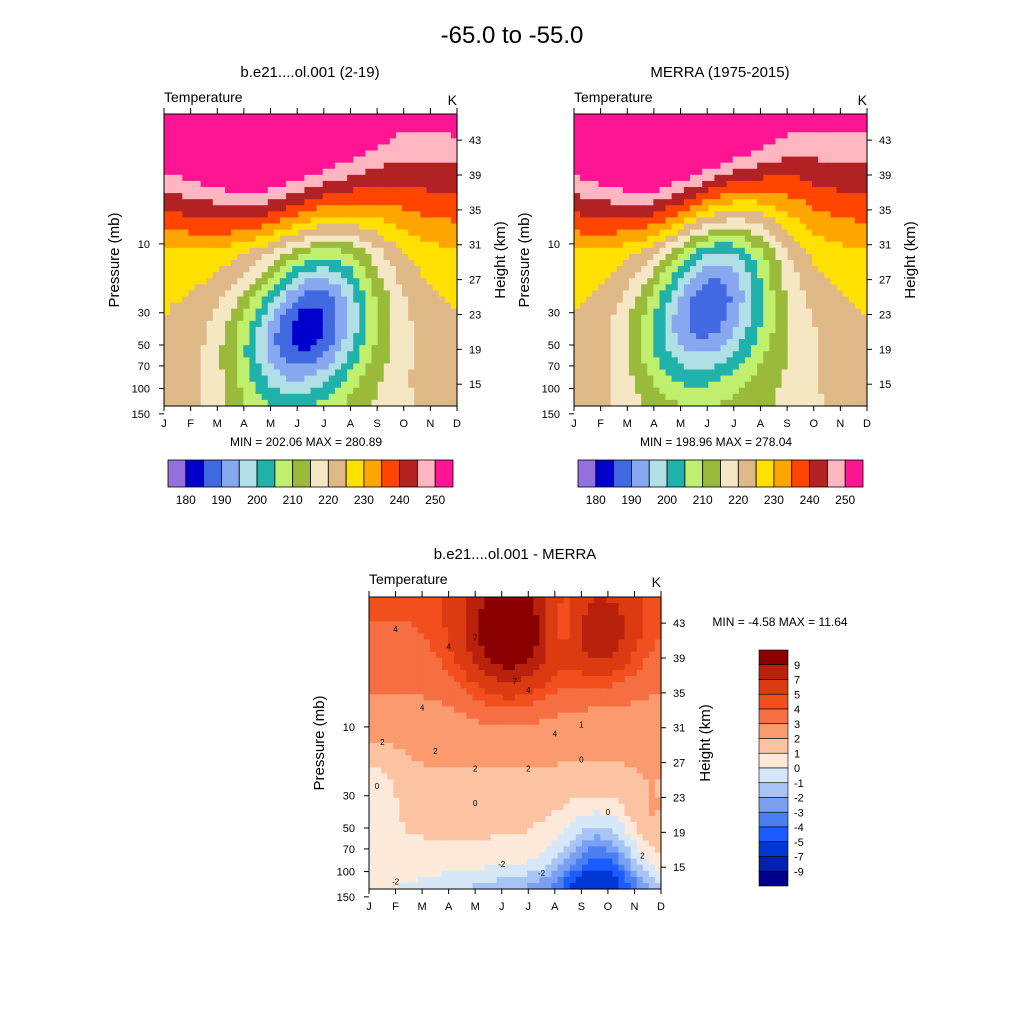 This screenshot has height=1024, width=1024. I want to click on pressure-tick-label: 70, so click(144, 367).